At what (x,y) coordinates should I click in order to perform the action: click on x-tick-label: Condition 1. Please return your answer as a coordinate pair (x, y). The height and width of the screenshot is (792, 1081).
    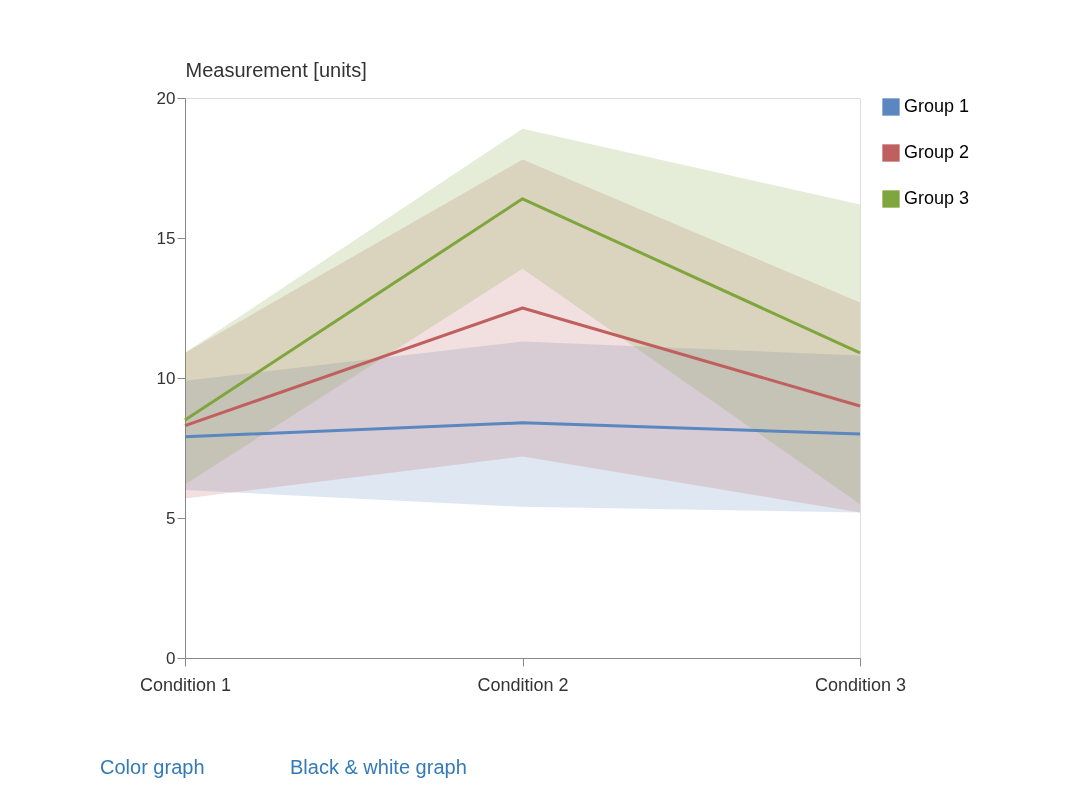
    Looking at the image, I should click on (185, 684).